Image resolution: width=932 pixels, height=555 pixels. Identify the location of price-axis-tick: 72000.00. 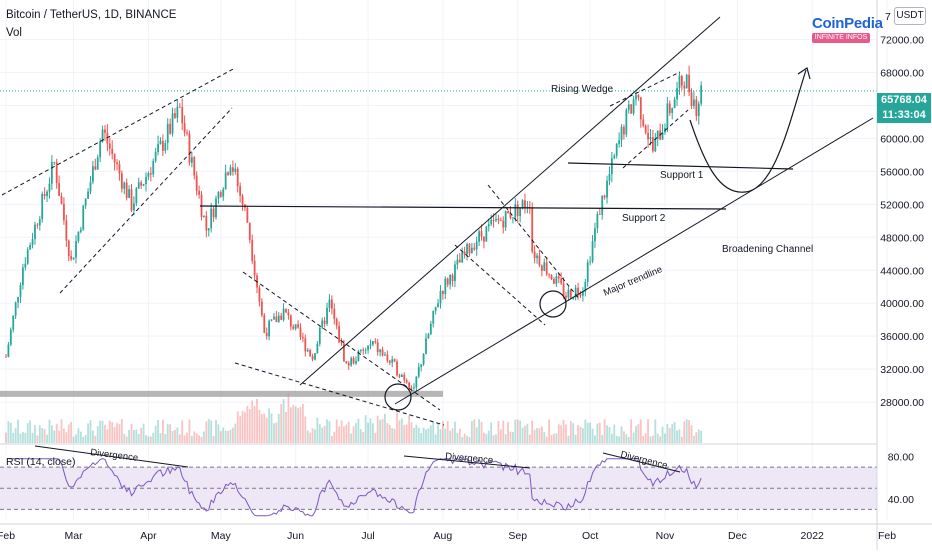
(902, 41).